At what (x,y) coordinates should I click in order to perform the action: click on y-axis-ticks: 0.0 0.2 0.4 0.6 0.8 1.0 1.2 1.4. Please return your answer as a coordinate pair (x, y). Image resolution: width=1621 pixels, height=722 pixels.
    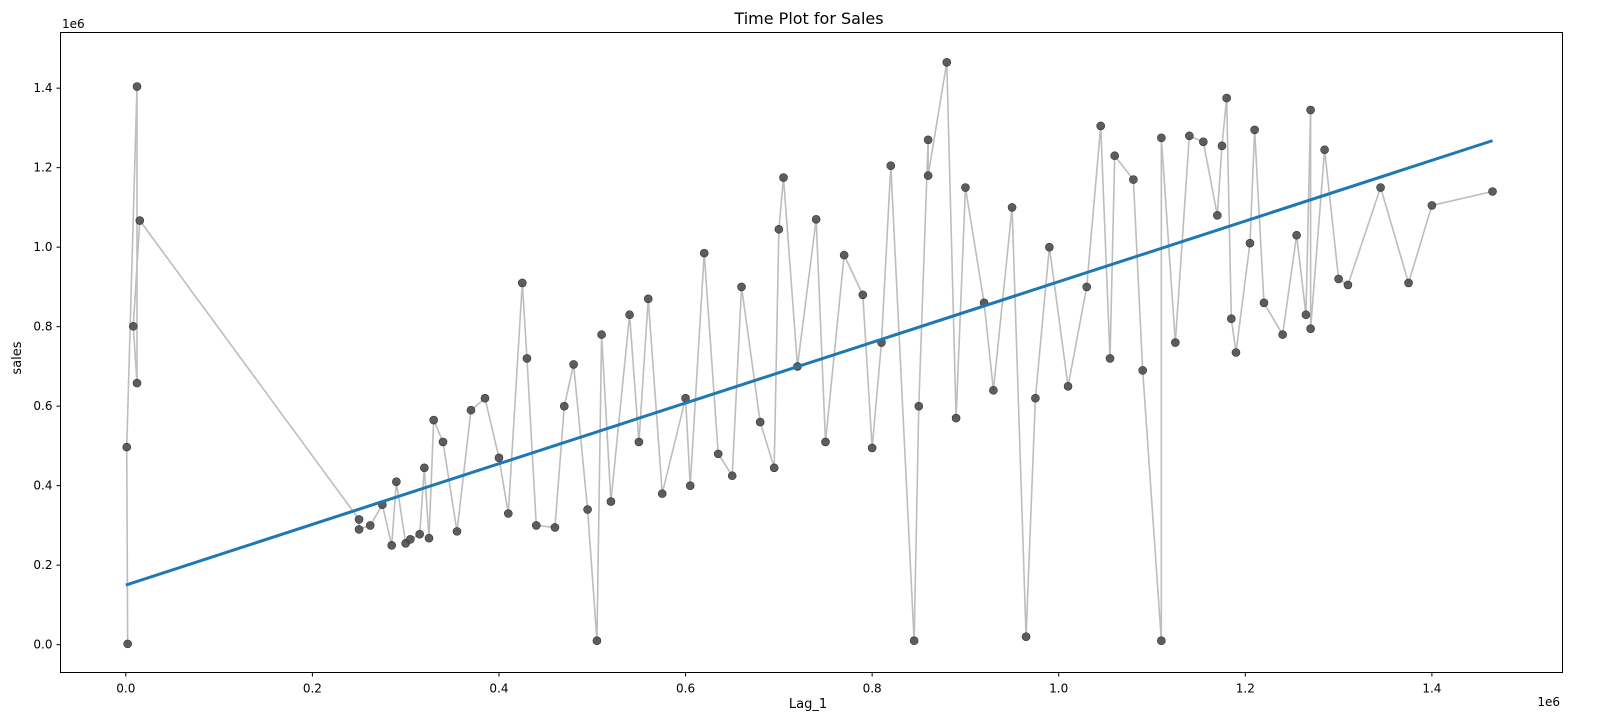
    Looking at the image, I should click on (47, 366).